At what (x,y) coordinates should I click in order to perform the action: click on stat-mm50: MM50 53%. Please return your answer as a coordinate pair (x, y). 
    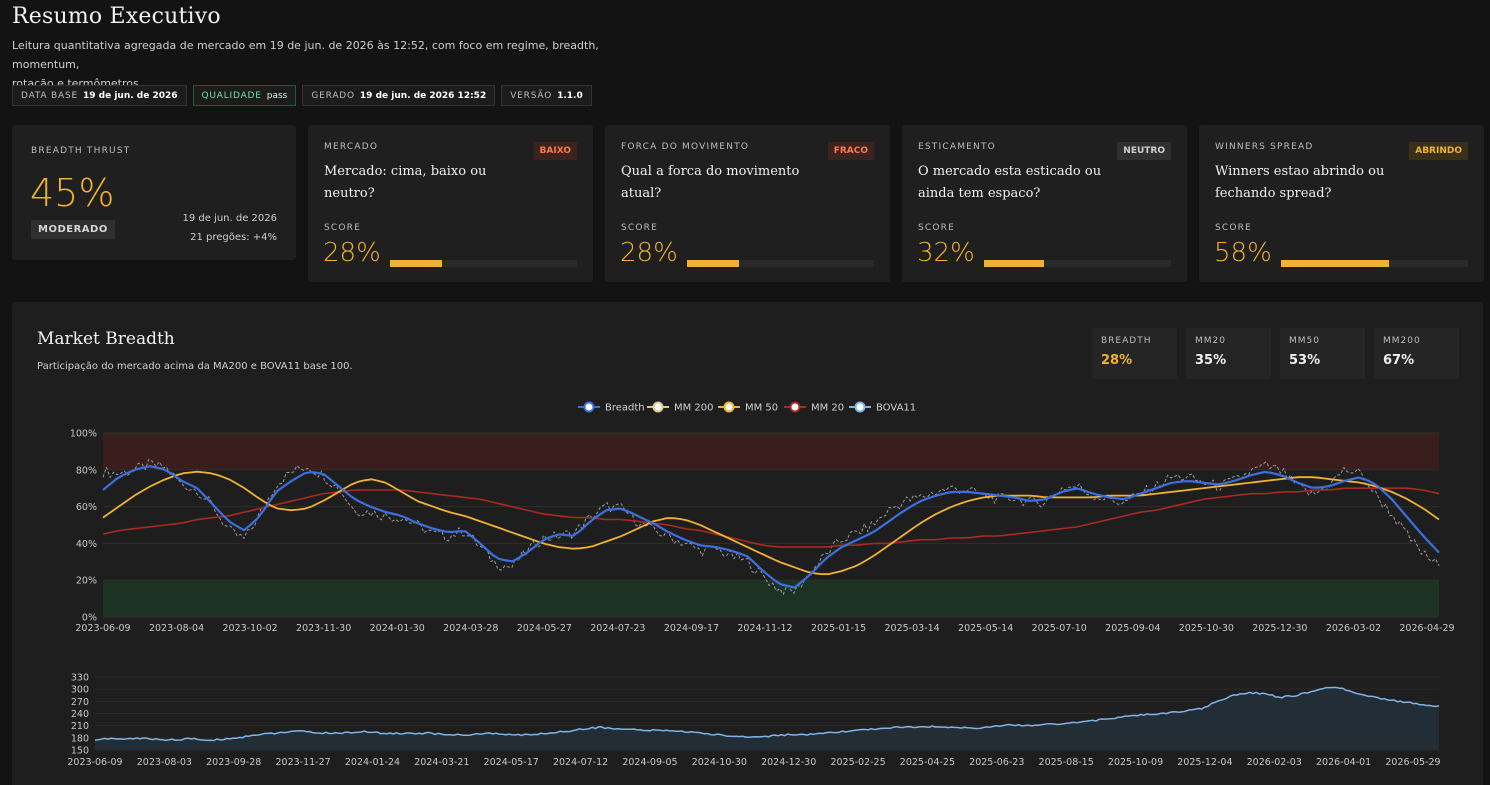
    Looking at the image, I should click on (1322, 353).